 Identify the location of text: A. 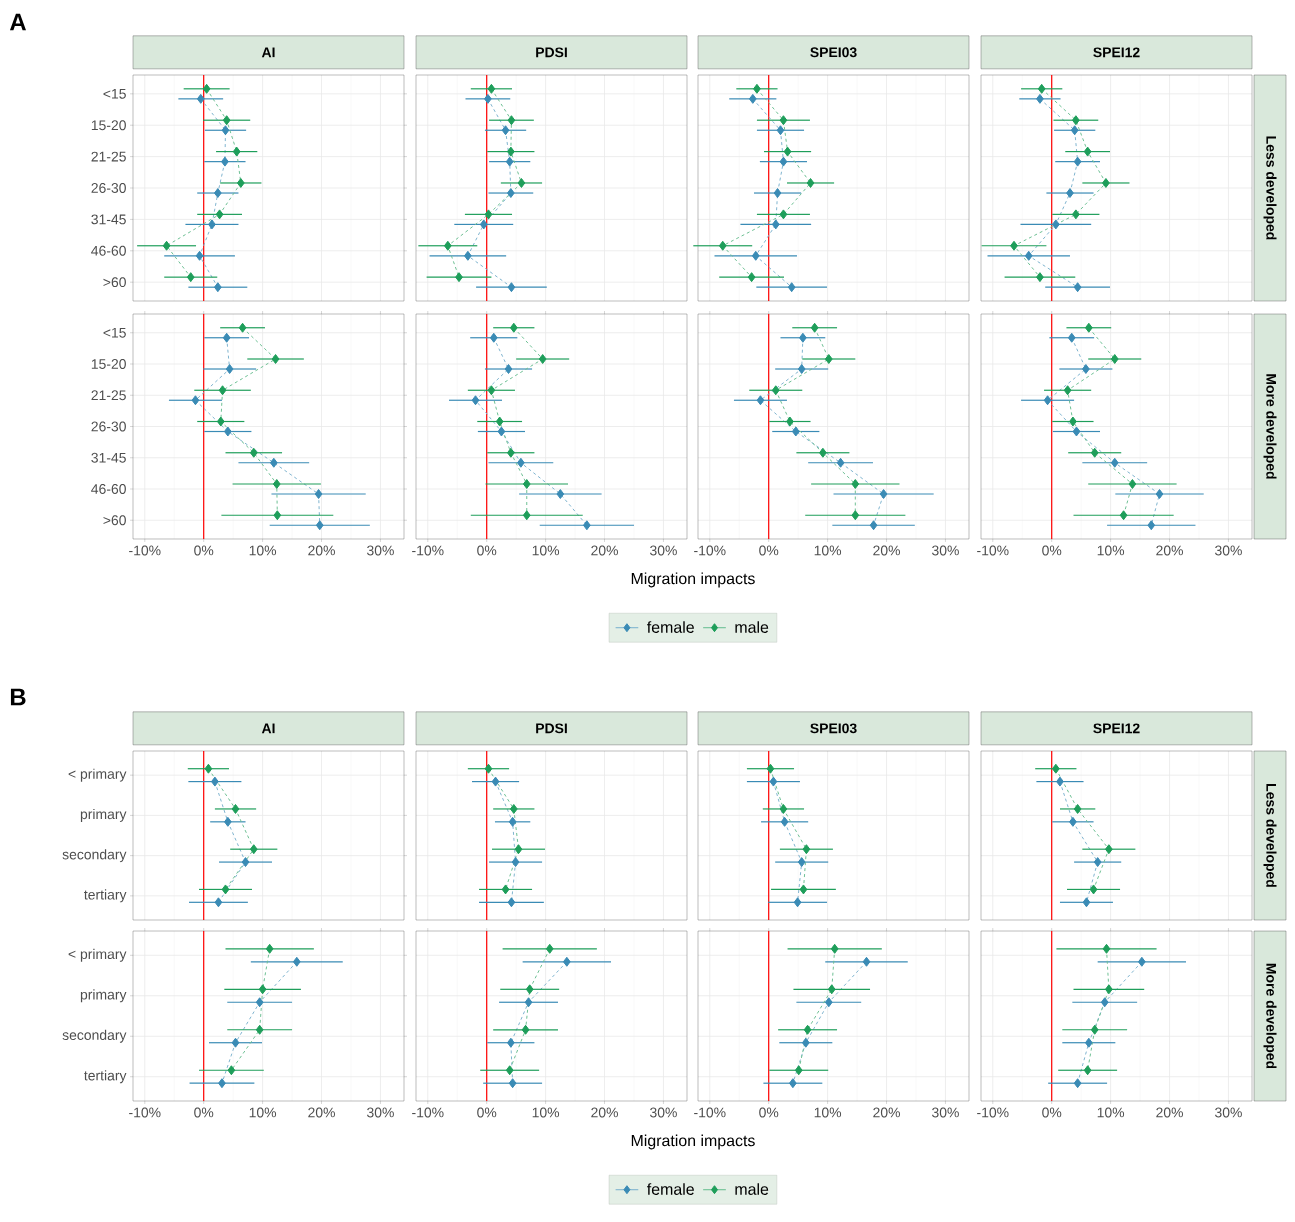
(17, 22).